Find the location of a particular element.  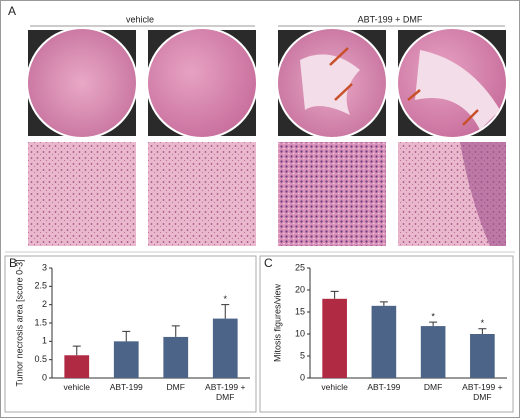

y-tick-label: 2 is located at coordinates (44, 304).